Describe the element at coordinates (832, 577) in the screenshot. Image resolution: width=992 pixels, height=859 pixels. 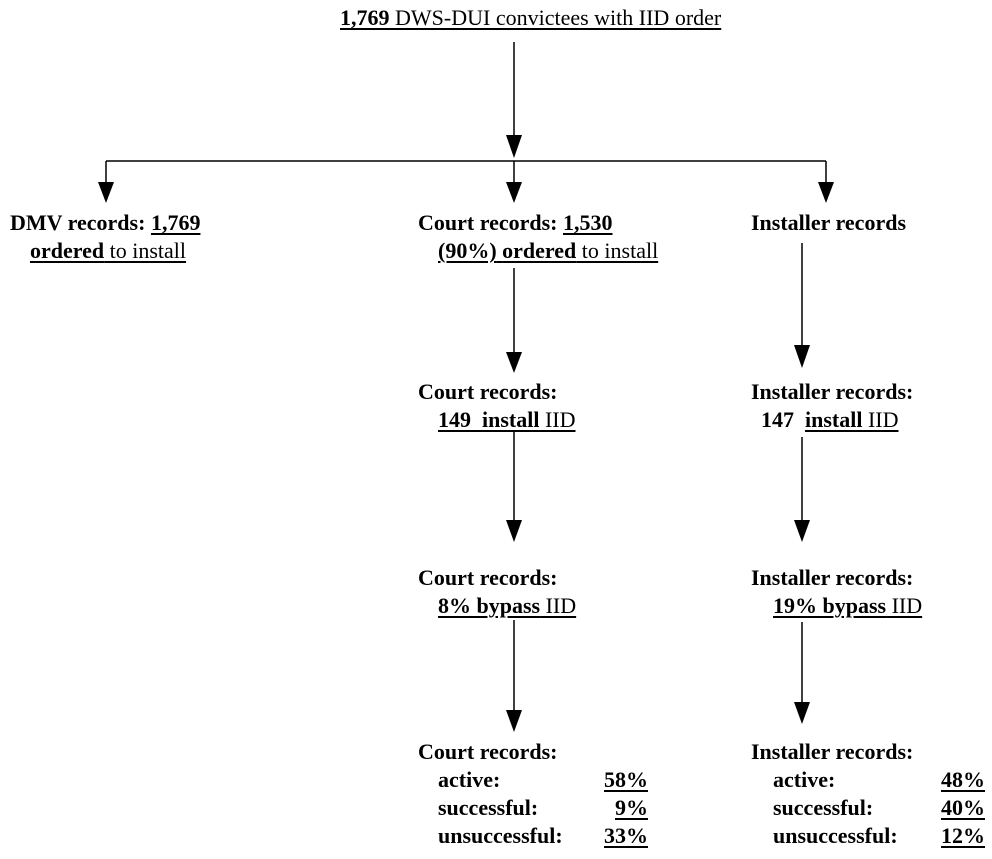
I see `installer-bypass-title: Installer records:` at that location.